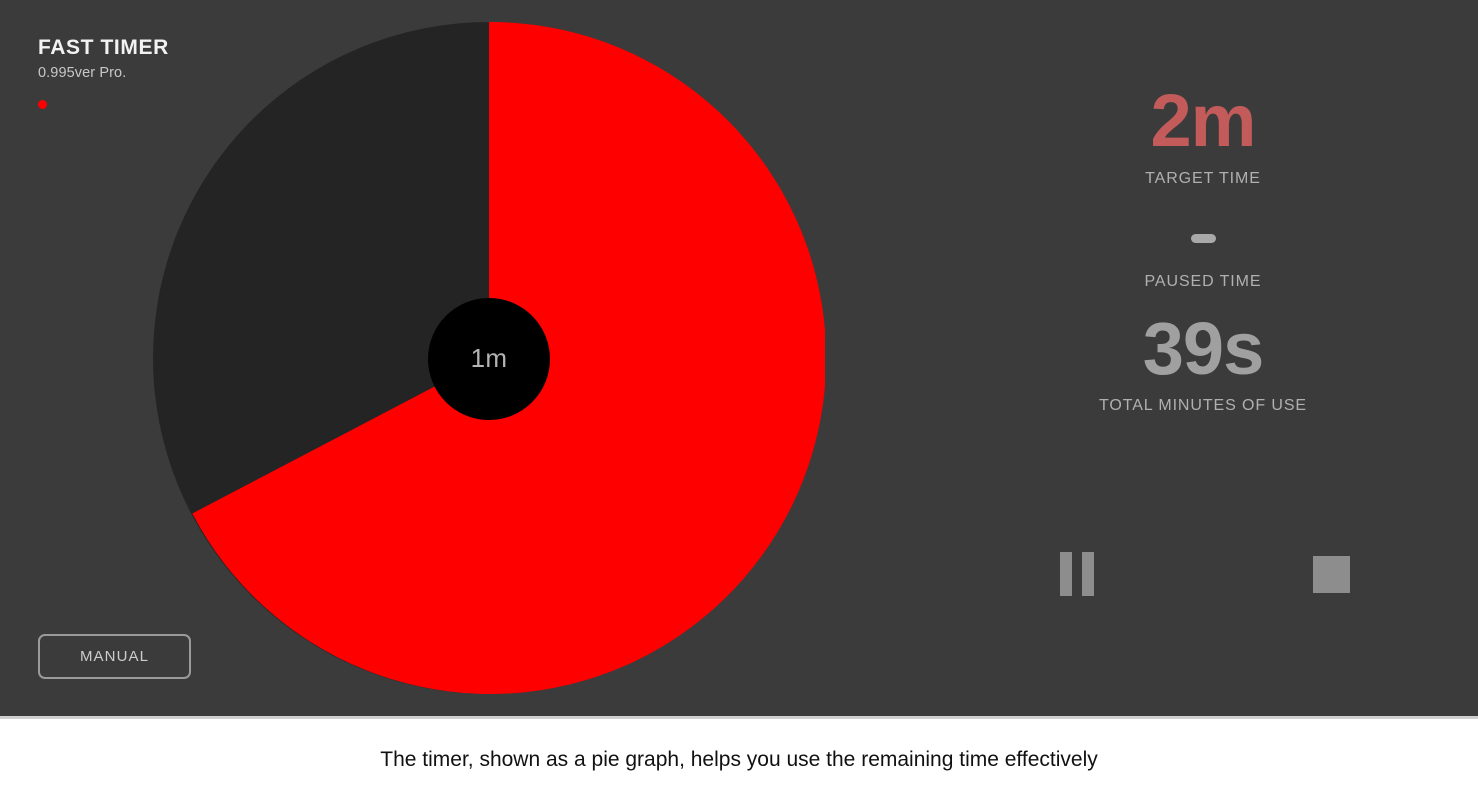 The width and height of the screenshot is (1478, 800). Describe the element at coordinates (82, 73) in the screenshot. I see `app-version: 0.995ver Pro.` at that location.